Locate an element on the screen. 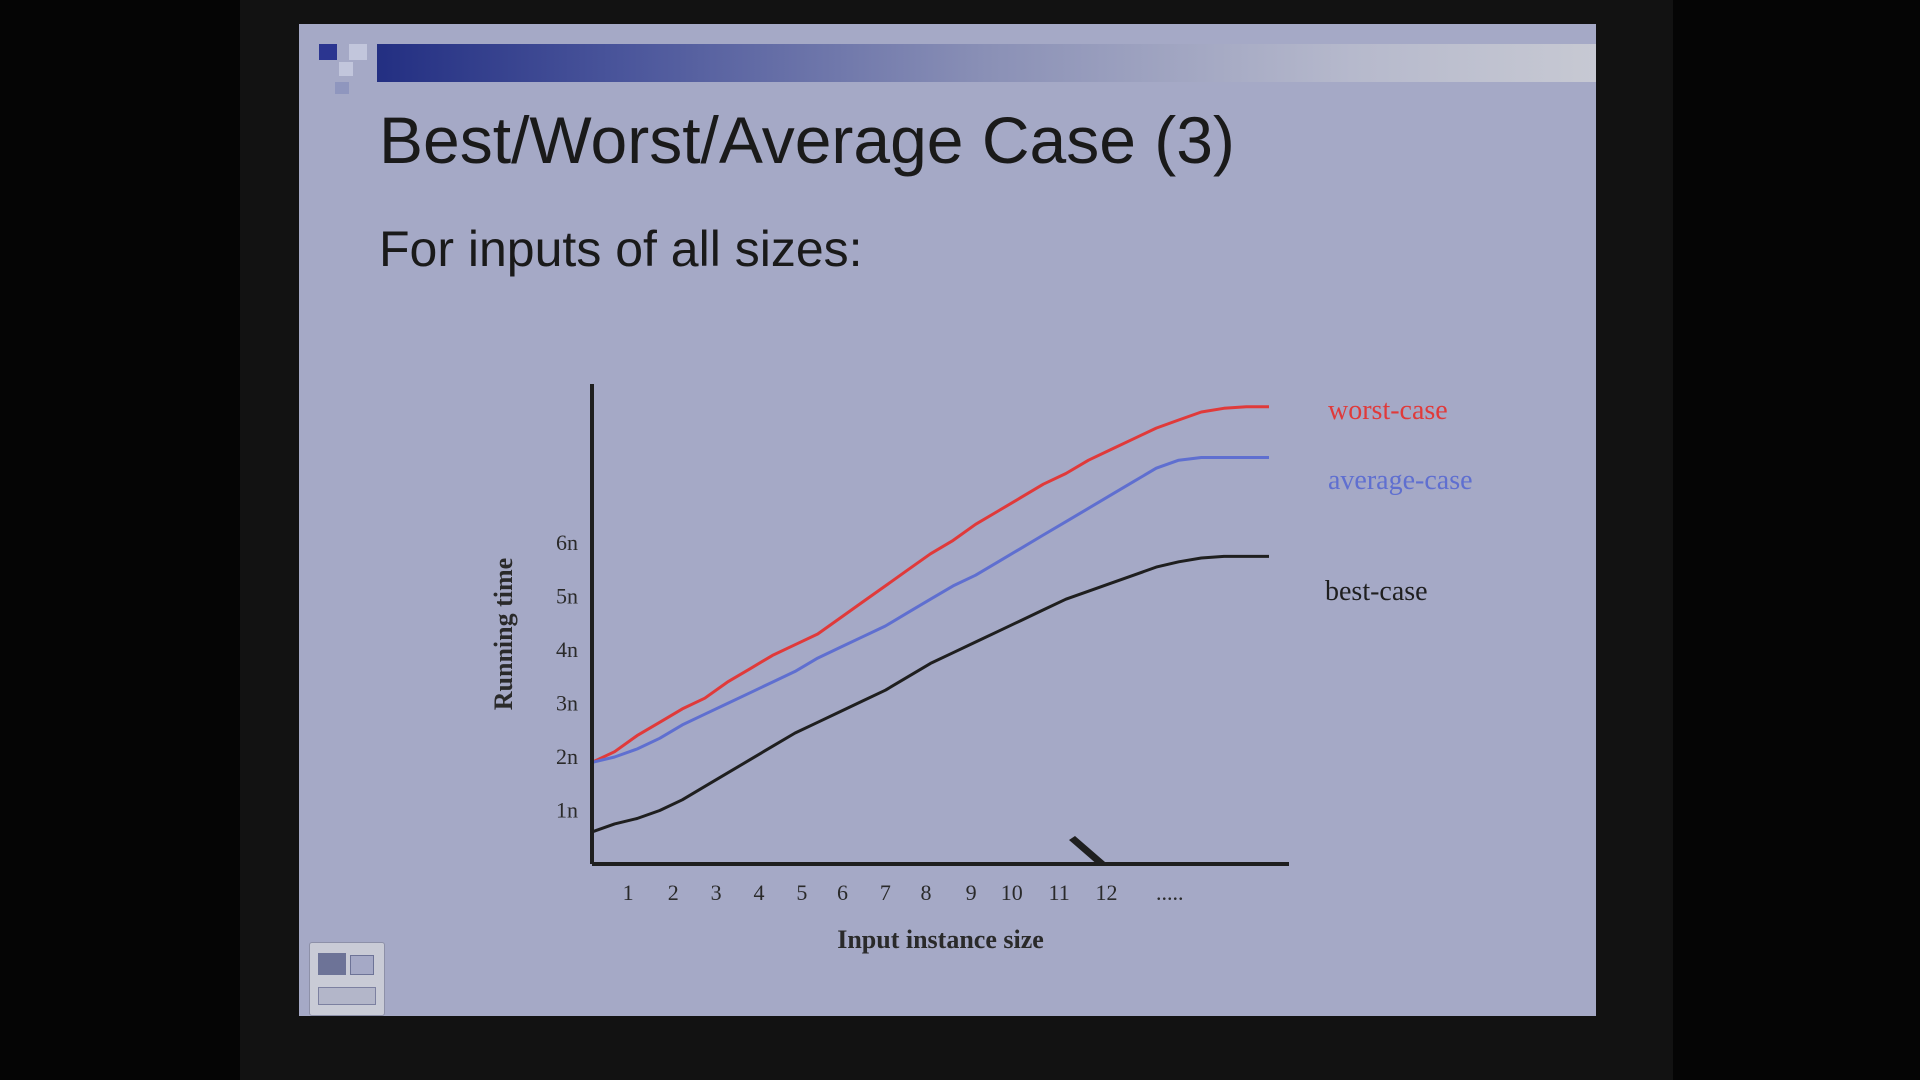 Image resolution: width=1920 pixels, height=1080 pixels. y-tick-label: 6n is located at coordinates (567, 542).